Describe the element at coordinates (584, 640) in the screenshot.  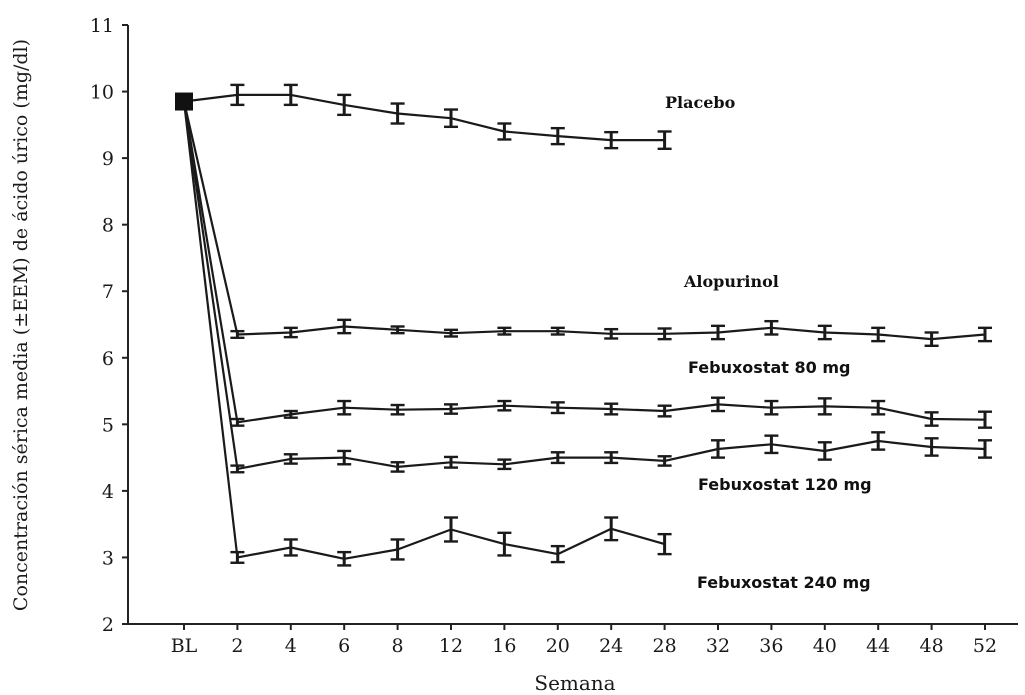
I see `x-ticks: BL 2 4 6 8 12 16 20 24 28 32 36 40 44 48 52` at that location.